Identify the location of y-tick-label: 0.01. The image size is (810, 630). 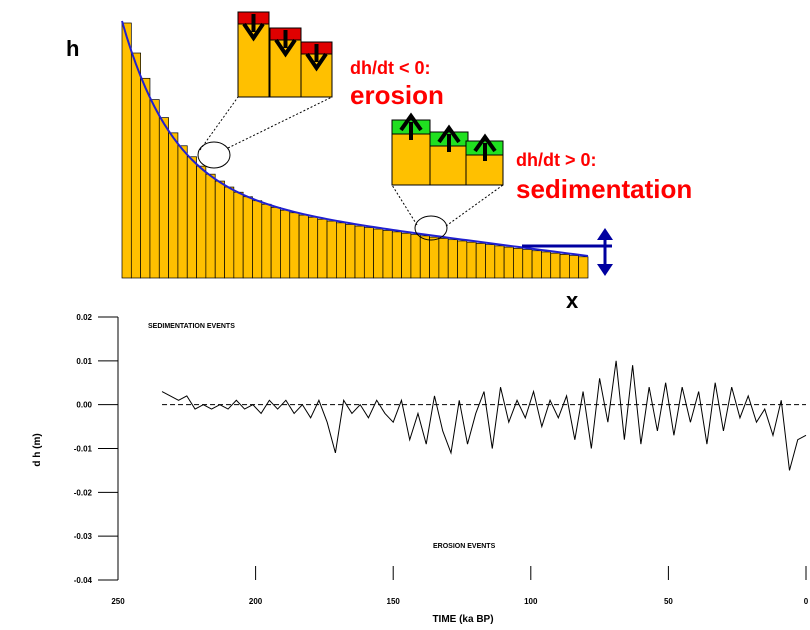
(84, 361).